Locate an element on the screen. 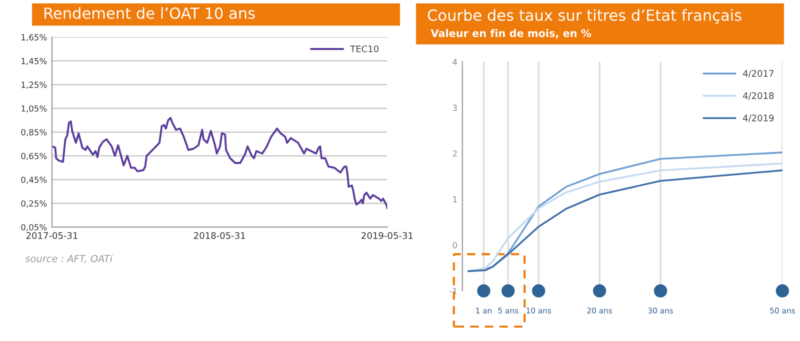 The width and height of the screenshot is (800, 341). x-tick-label: 2019-05-31 is located at coordinates (387, 235).